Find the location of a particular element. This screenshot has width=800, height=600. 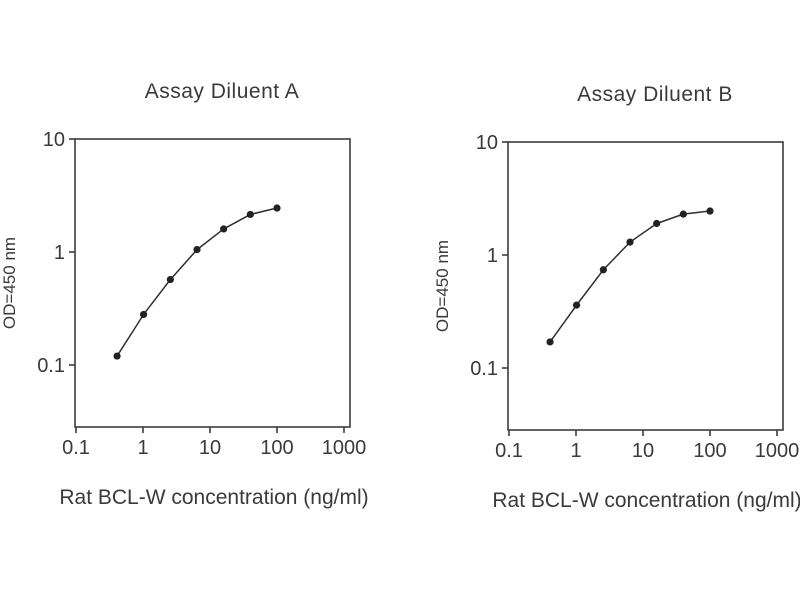

chart-title: Assay Diluent B is located at coordinates (655, 94).